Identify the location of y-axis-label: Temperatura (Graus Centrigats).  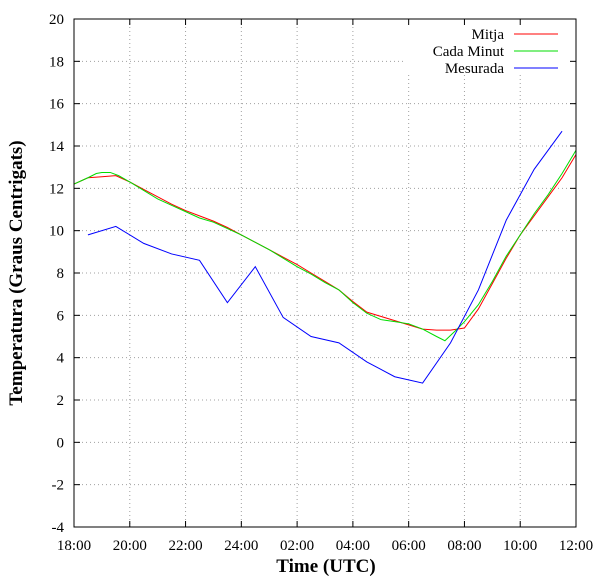
(16, 272).